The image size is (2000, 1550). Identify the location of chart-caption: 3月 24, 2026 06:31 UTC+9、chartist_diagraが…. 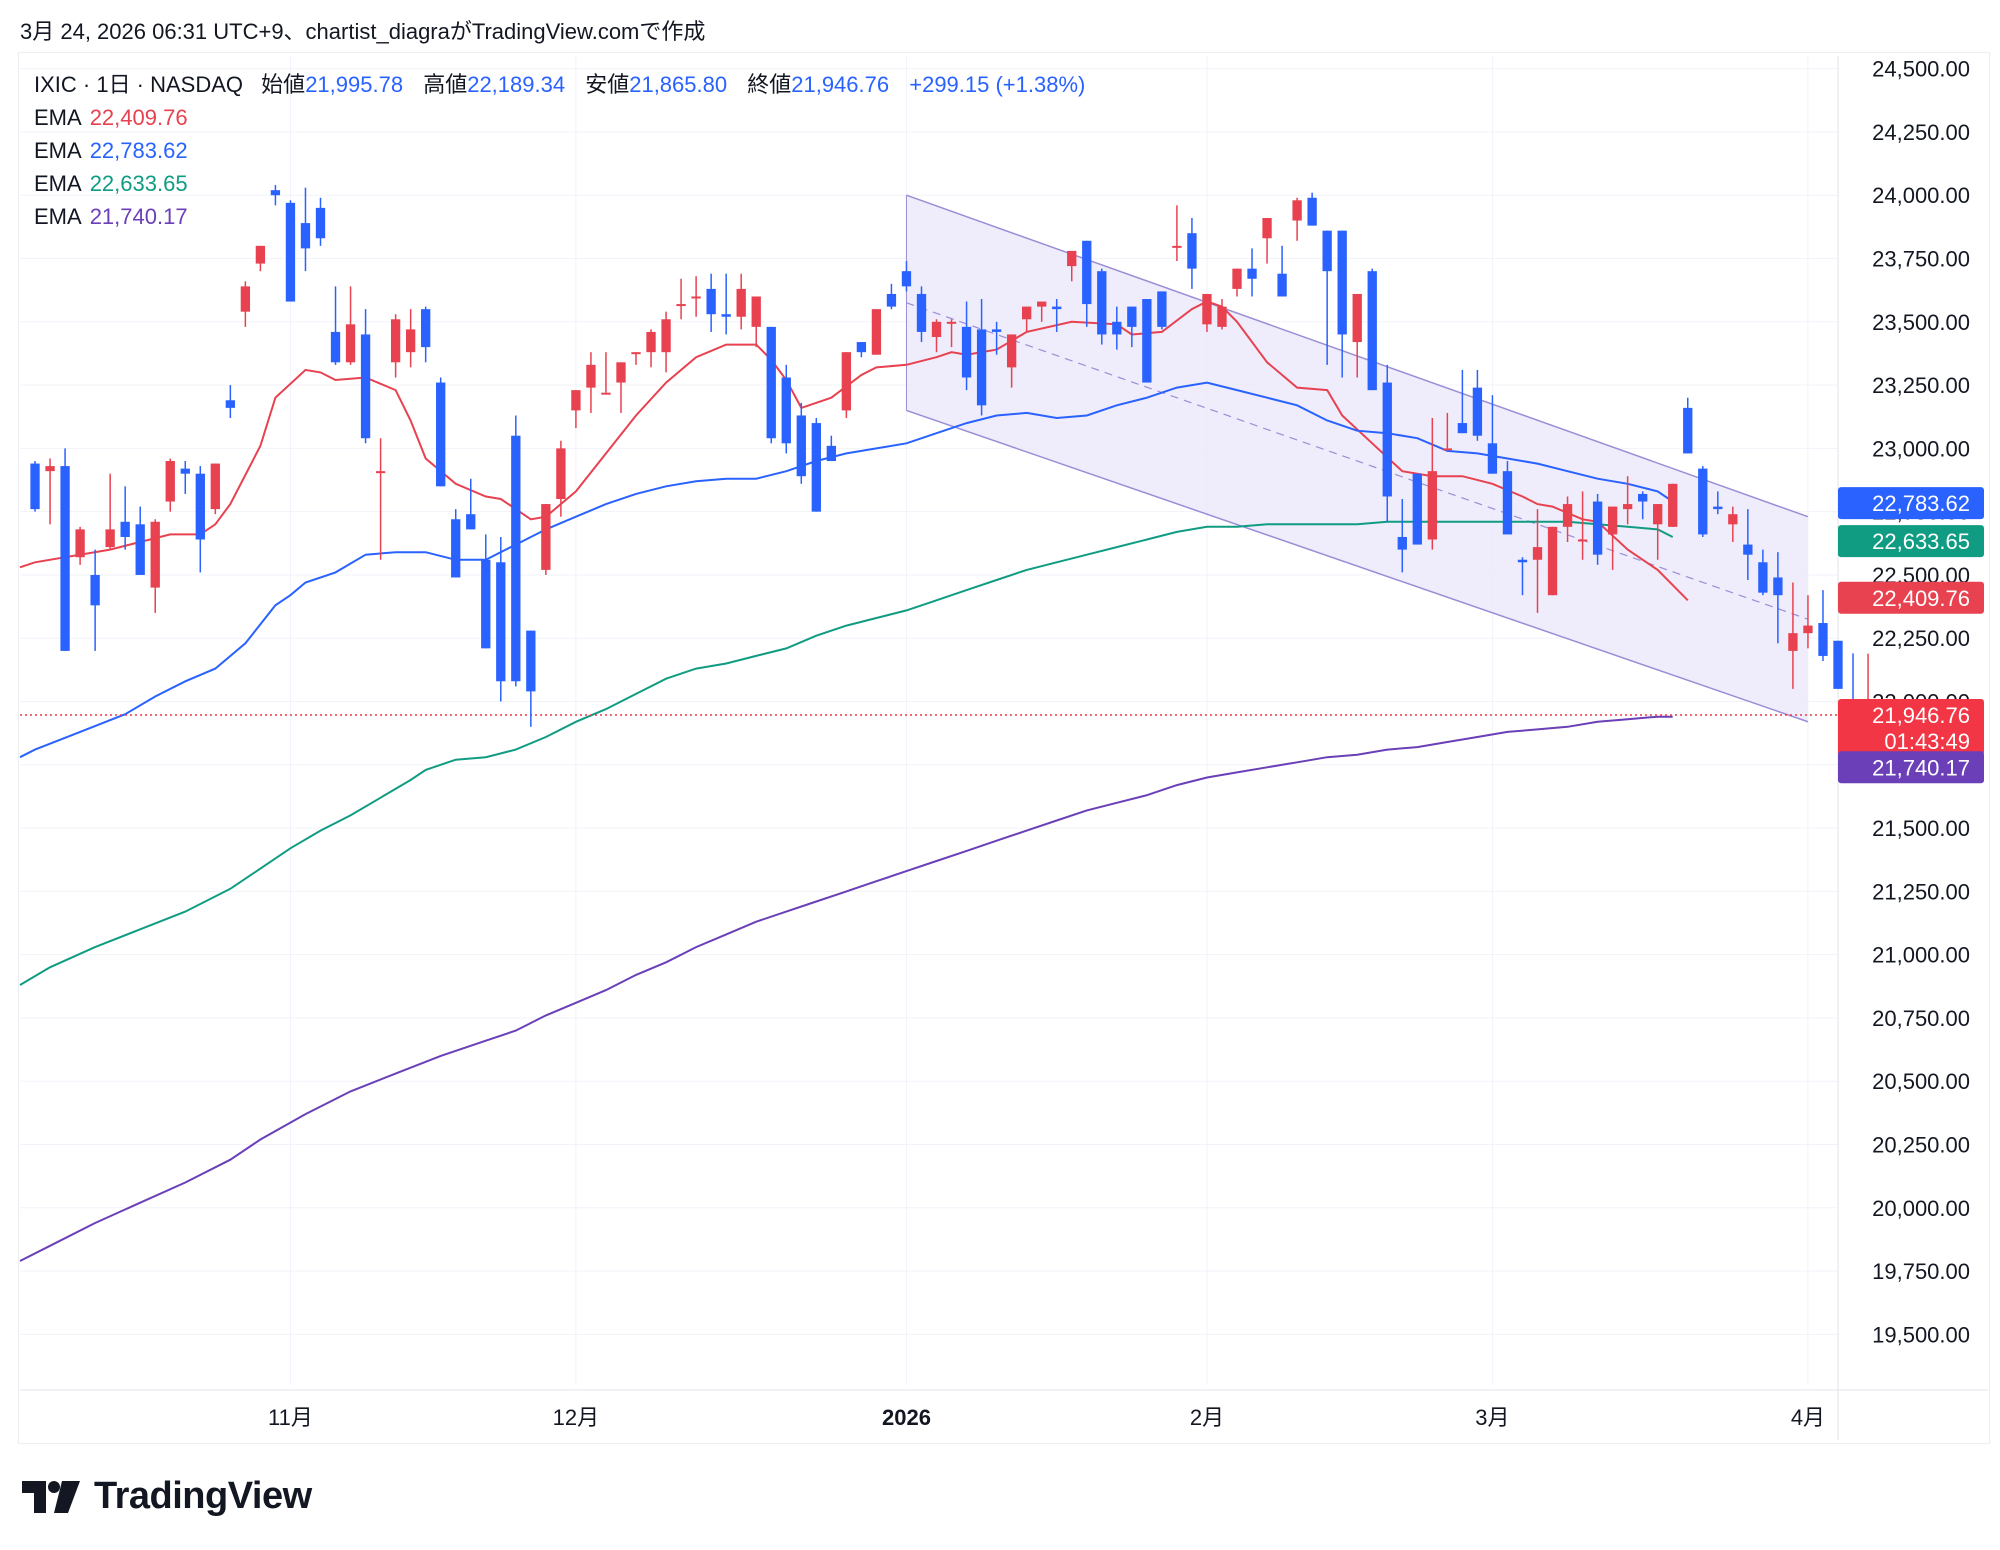
(363, 31).